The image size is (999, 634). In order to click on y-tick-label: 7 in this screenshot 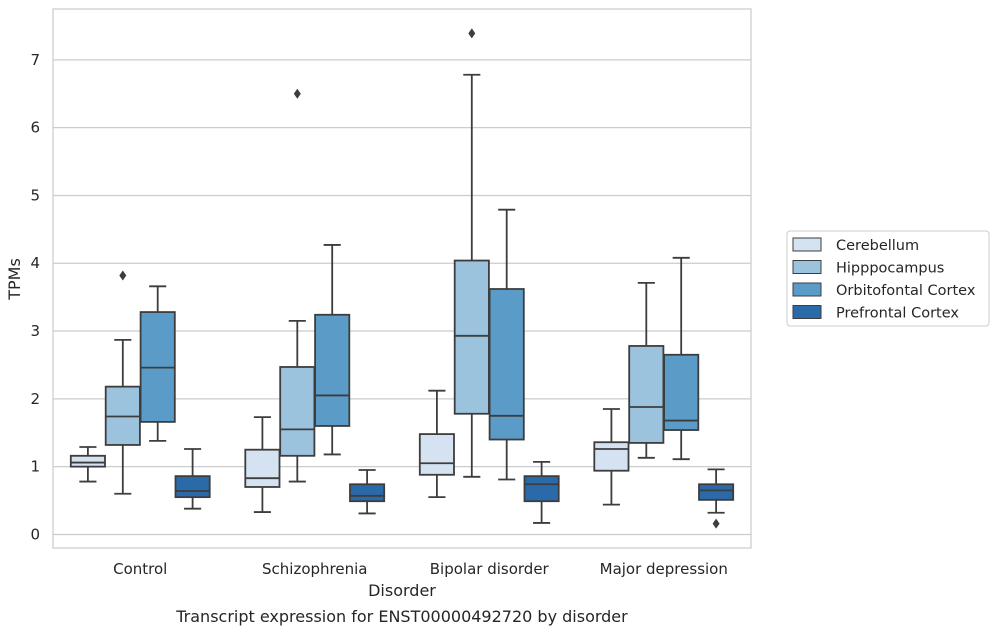, I will do `click(35, 60)`.